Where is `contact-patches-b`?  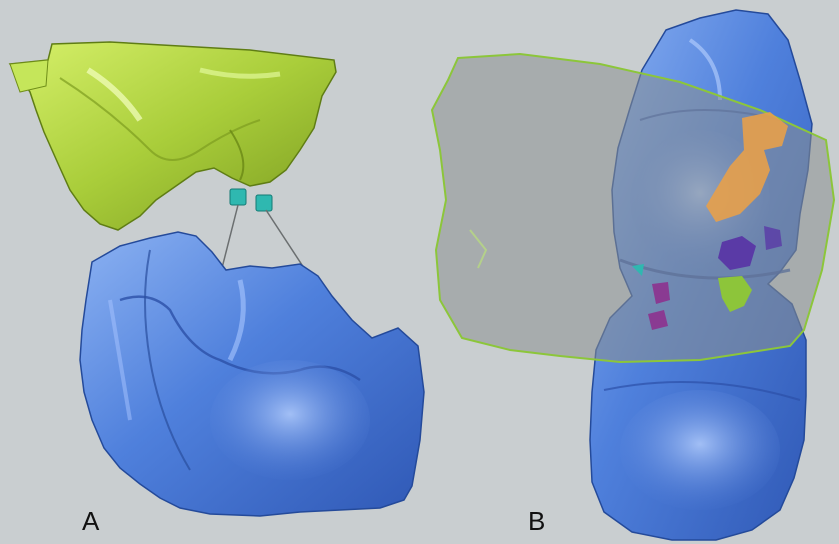
contact-patches-b is located at coordinates (710, 221).